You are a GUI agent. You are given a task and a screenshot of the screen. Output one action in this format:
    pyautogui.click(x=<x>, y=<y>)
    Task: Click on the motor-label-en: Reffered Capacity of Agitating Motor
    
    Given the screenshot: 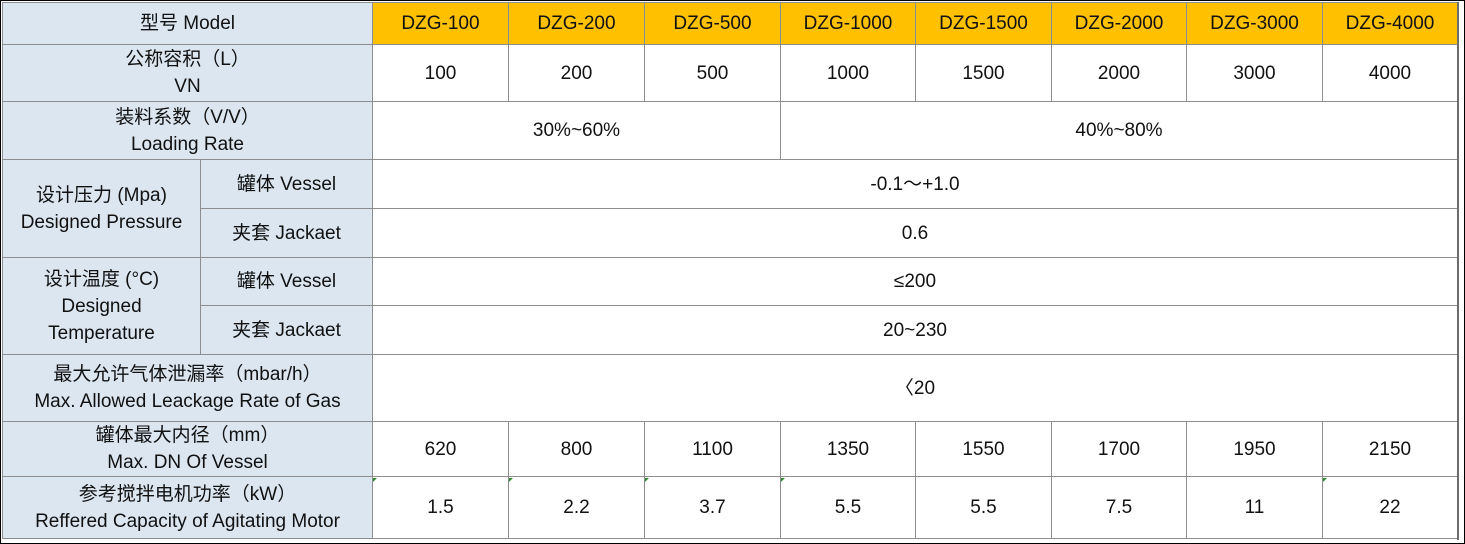 What is the action you would take?
    pyautogui.click(x=187, y=521)
    